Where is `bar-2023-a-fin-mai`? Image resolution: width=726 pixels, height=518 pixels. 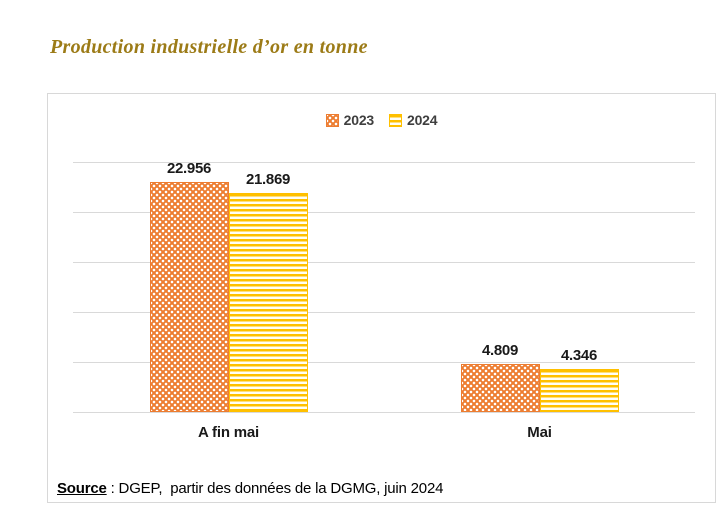 bar-2023-a-fin-mai is located at coordinates (189, 297).